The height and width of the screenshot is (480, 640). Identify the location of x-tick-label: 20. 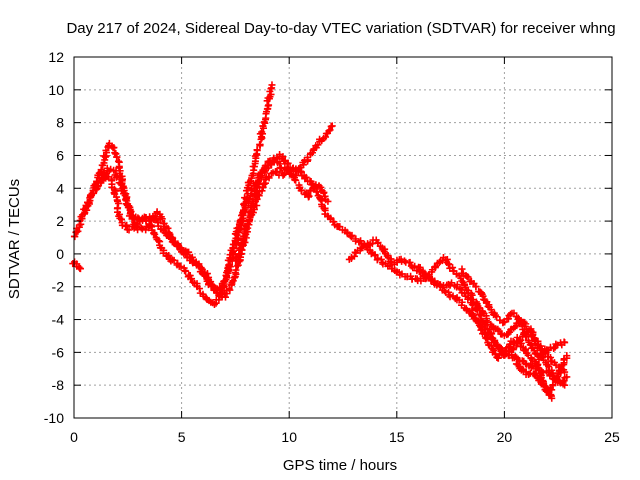
(505, 437).